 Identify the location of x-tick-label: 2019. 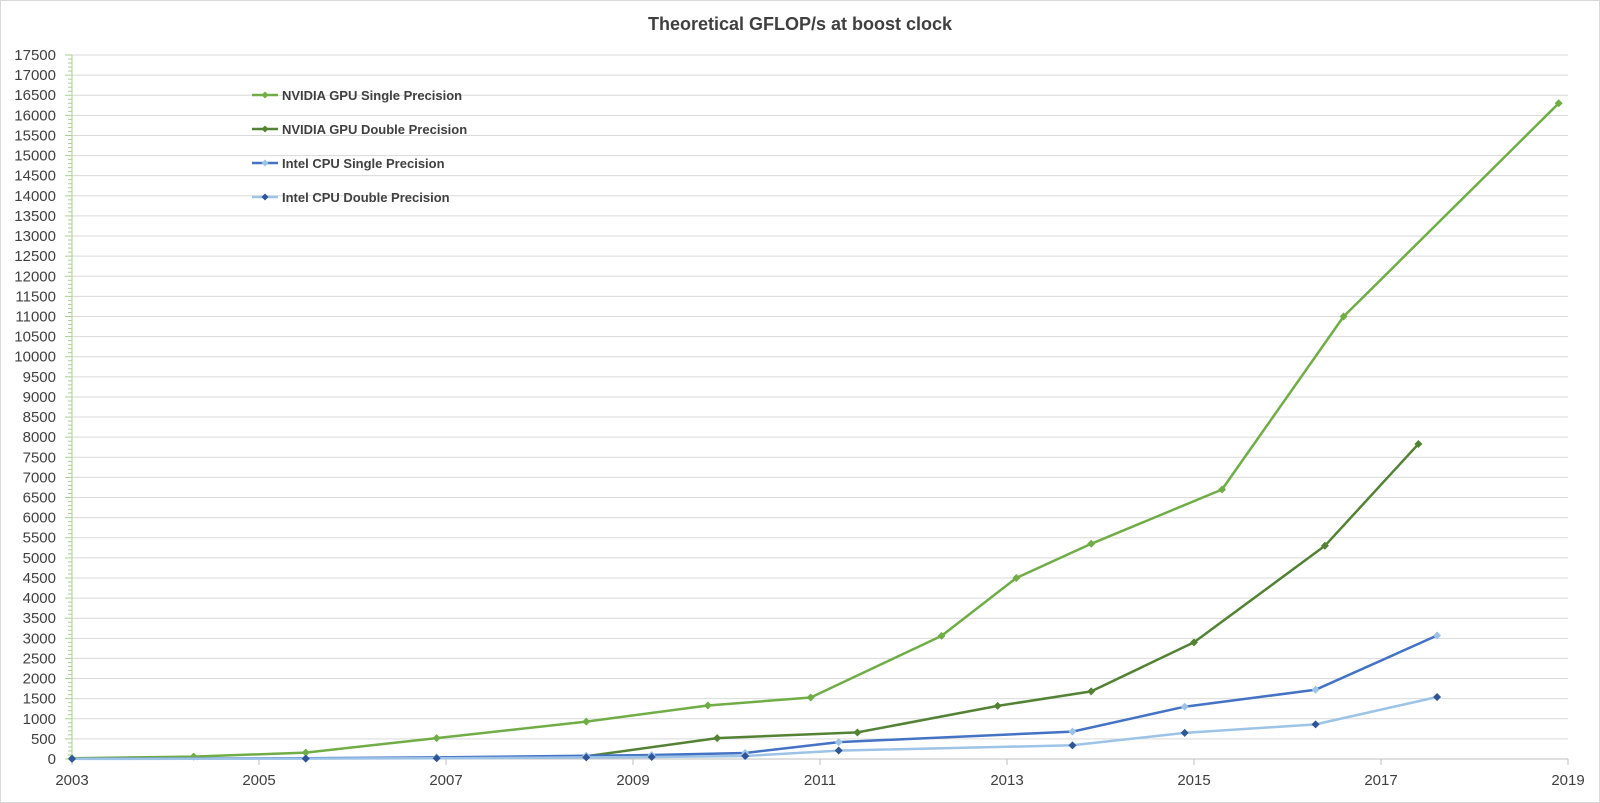
(1567, 780).